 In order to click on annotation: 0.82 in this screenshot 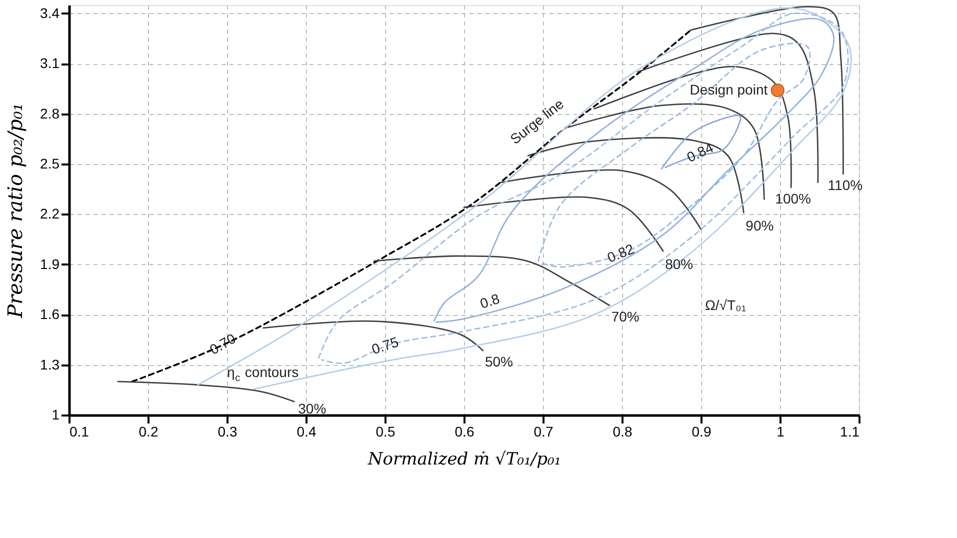, I will do `click(620, 253)`.